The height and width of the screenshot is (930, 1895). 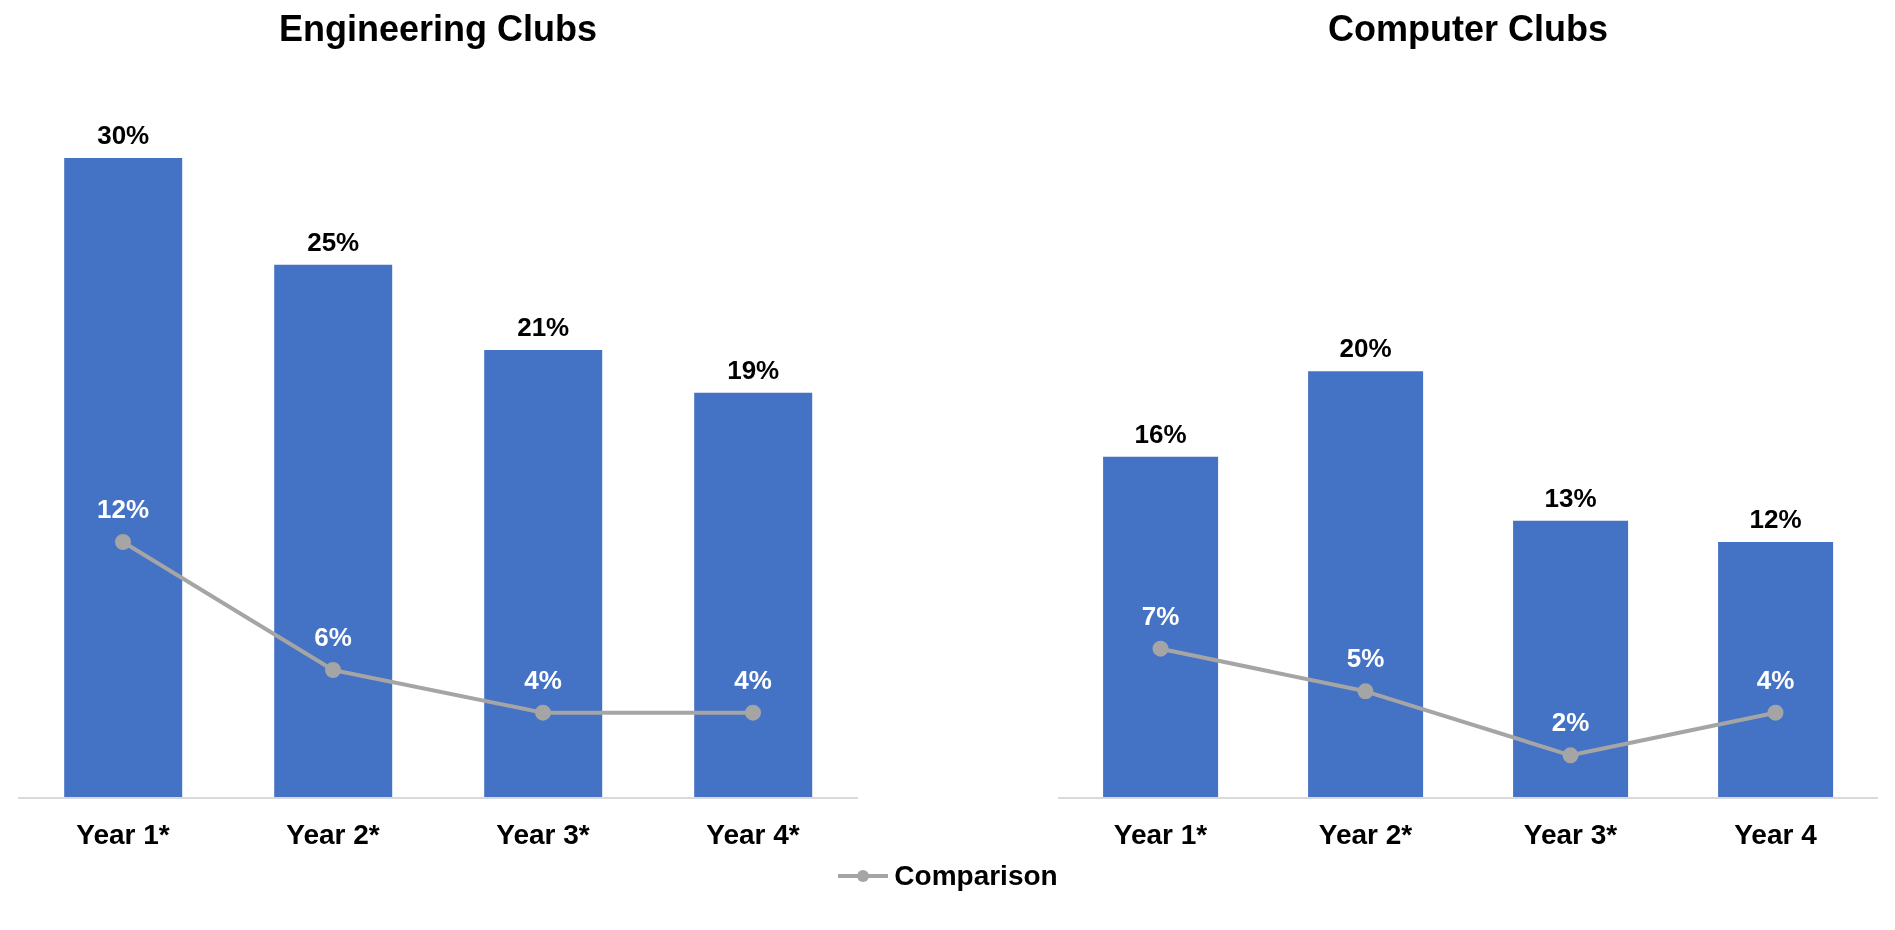 I want to click on data-label: 20%, so click(x=1365, y=348).